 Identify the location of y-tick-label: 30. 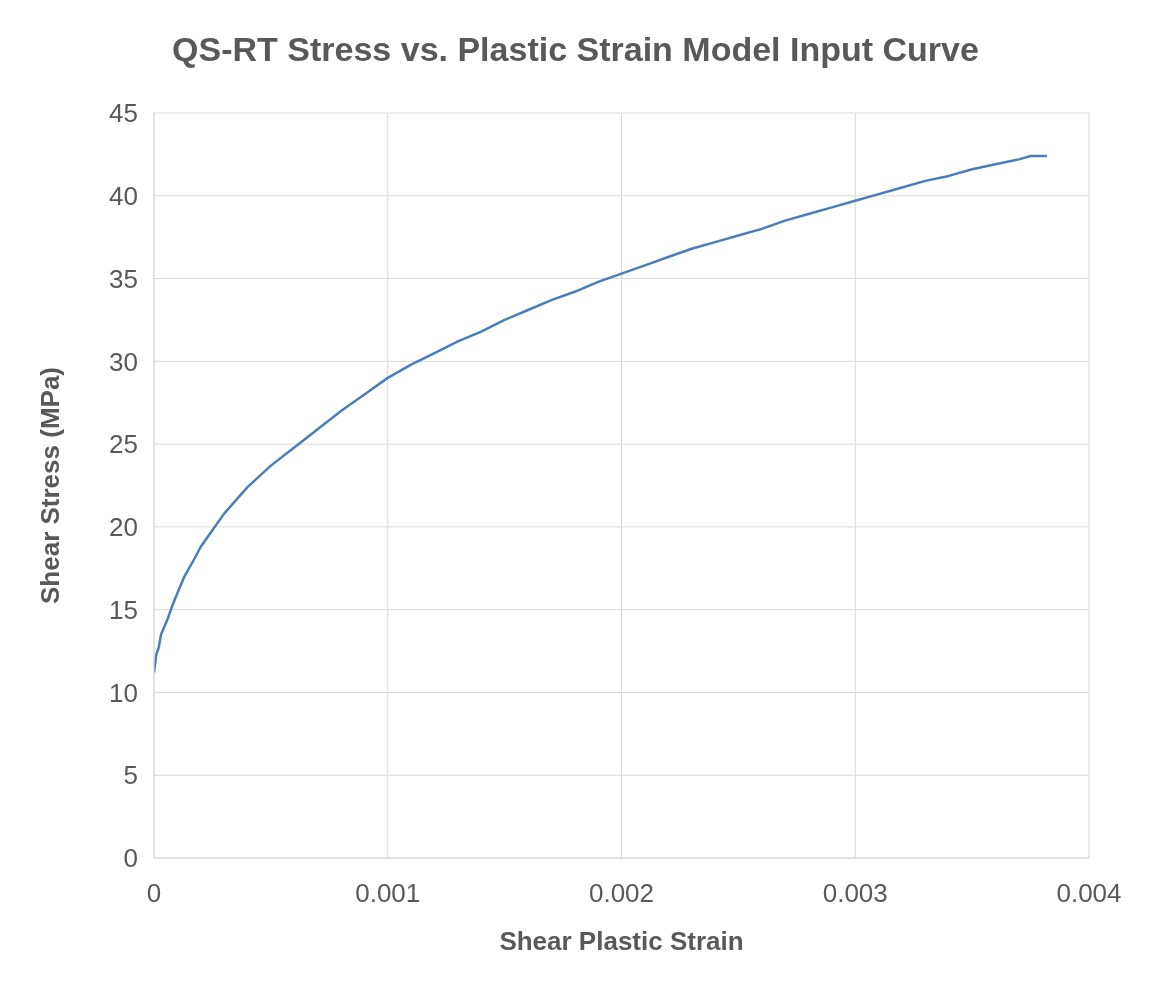
(123, 361).